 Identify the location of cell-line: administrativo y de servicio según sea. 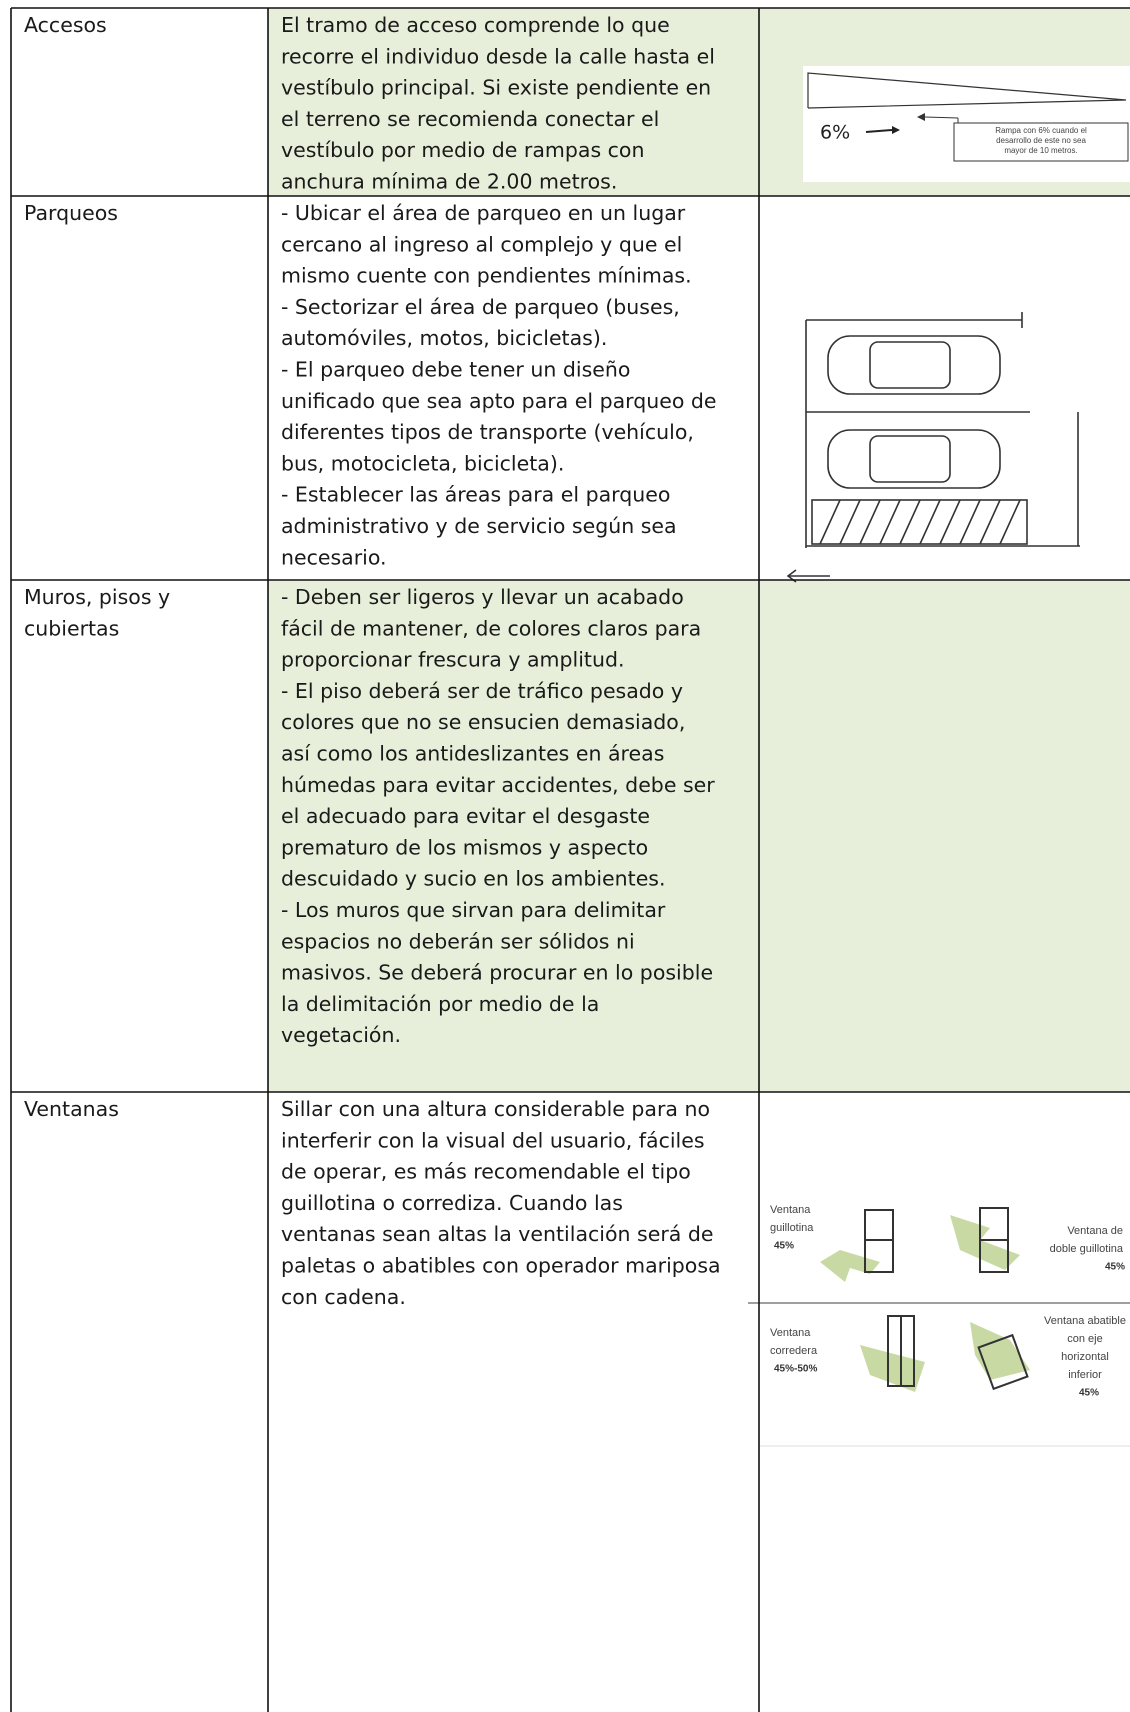
(479, 526).